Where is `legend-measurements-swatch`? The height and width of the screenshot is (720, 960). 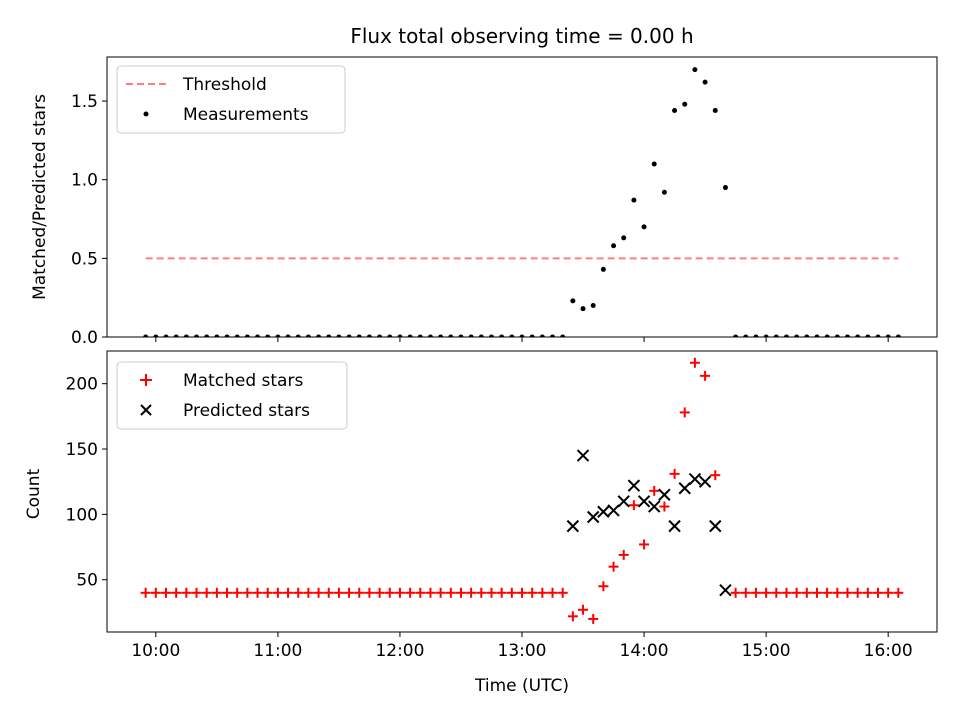
legend-measurements-swatch is located at coordinates (146, 114).